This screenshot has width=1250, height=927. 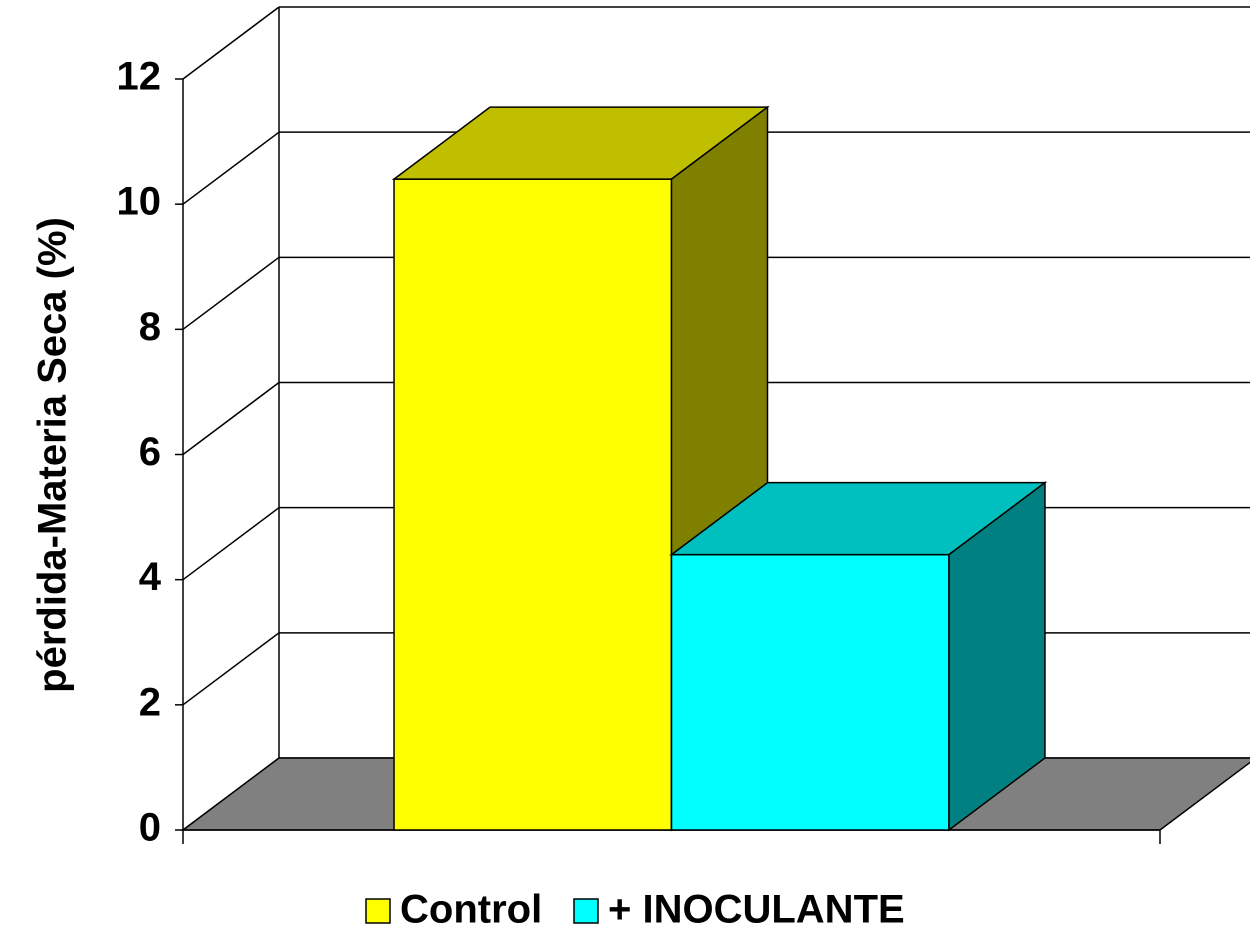 What do you see at coordinates (150, 577) in the screenshot?
I see `y-tick-label: 4` at bounding box center [150, 577].